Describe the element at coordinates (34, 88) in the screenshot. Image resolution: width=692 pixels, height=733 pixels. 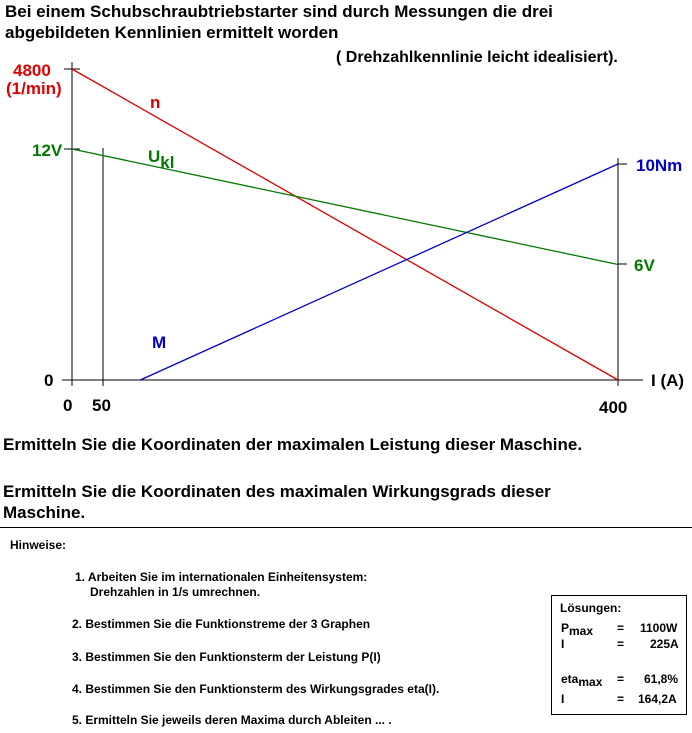
I see `speed-unit-label: (1/min)` at that location.